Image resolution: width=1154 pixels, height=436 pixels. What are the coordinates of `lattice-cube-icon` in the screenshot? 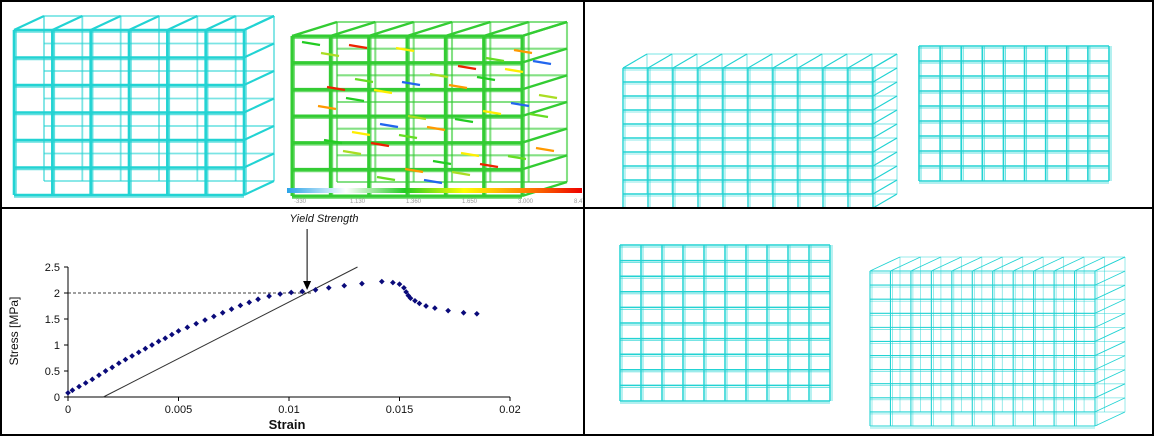 It's located at (143, 106).